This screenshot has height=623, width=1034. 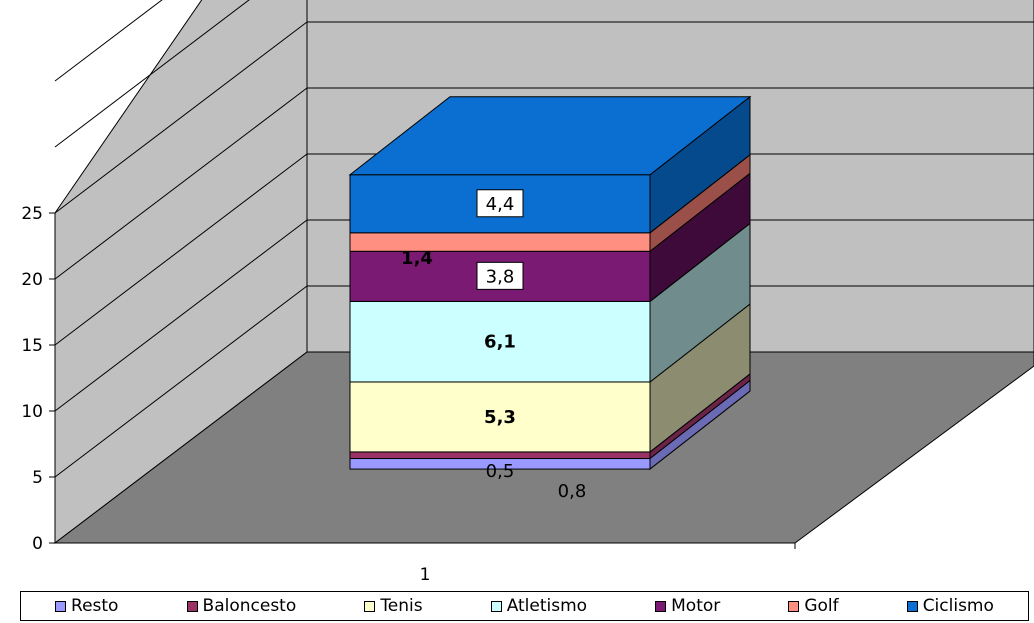 I want to click on bar-segment-tenis, so click(x=500, y=417).